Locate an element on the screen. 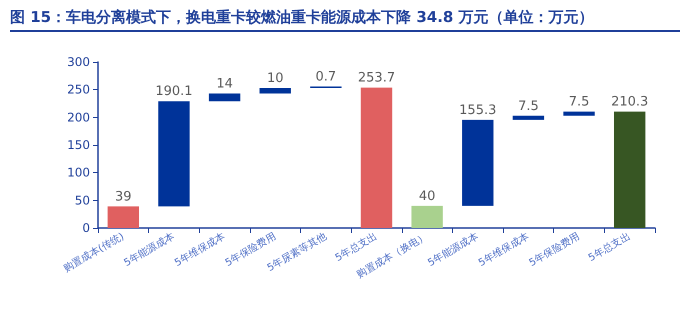 The image size is (700, 328). data-label: 14 is located at coordinates (224, 84).